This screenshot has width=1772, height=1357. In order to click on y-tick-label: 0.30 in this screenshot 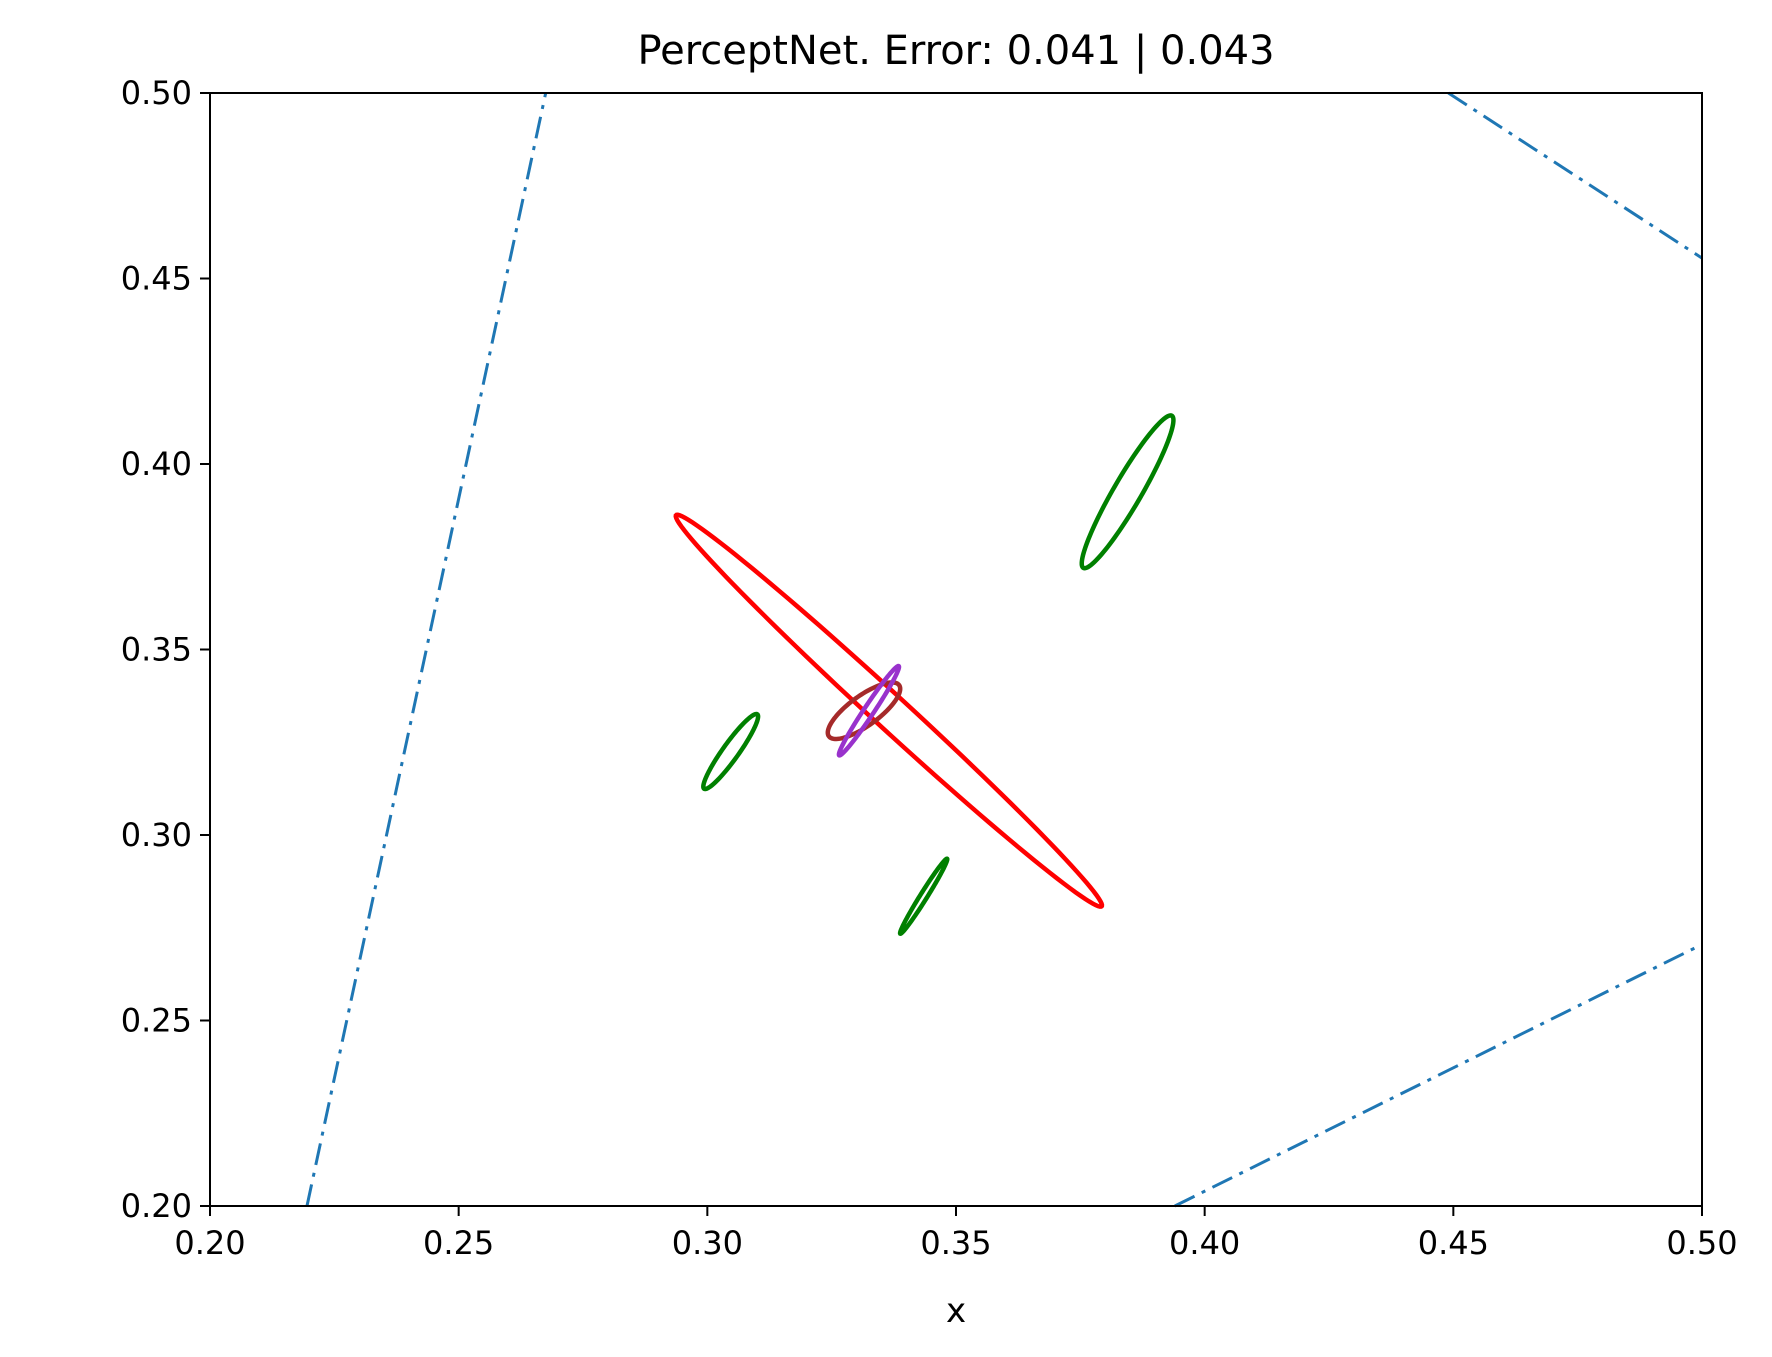, I will do `click(156, 835)`.